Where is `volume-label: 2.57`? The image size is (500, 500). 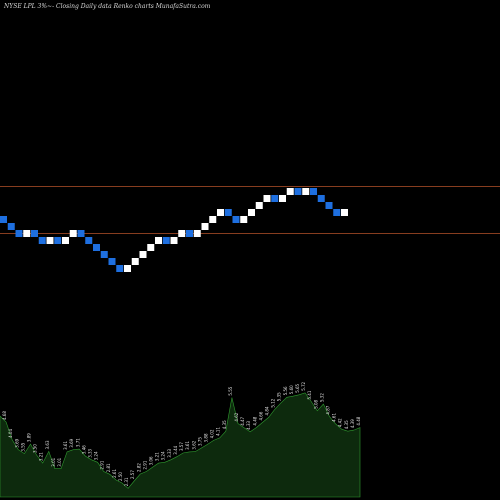
volume-label: 2.57 is located at coordinates (132, 474).